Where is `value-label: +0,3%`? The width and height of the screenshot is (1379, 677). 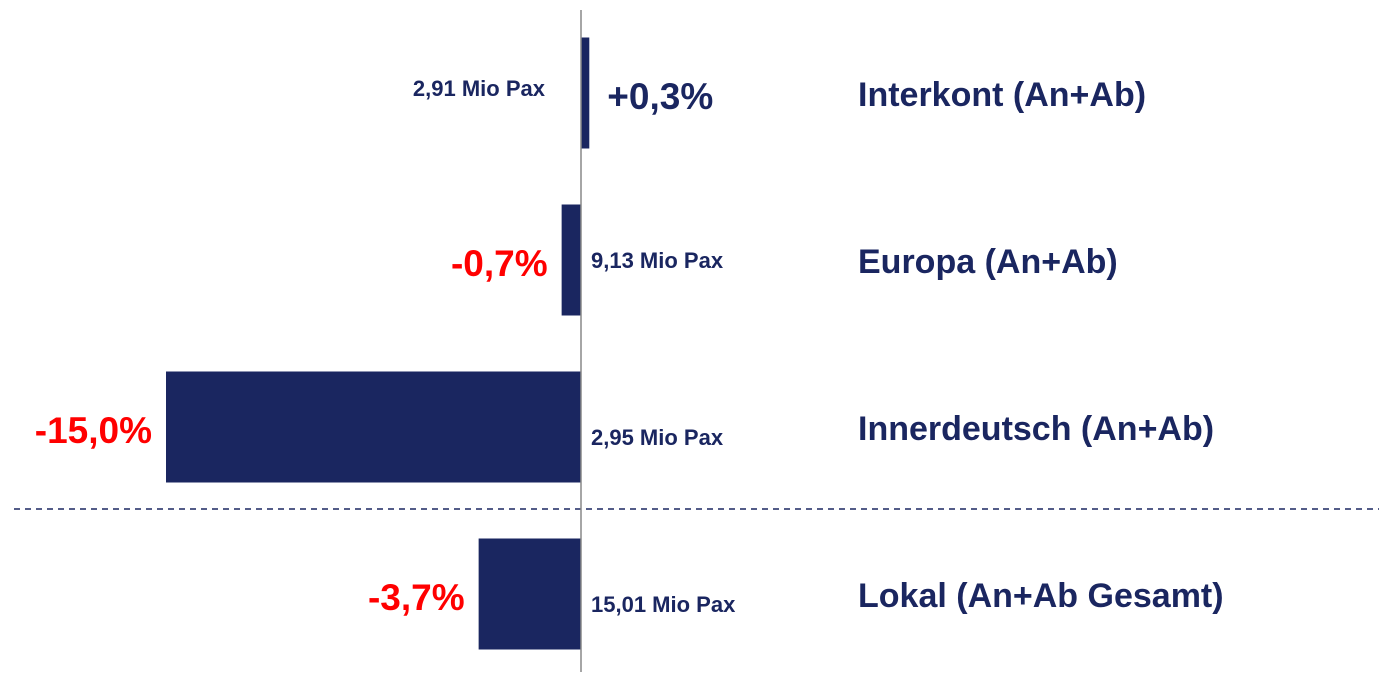
value-label: +0,3% is located at coordinates (660, 96).